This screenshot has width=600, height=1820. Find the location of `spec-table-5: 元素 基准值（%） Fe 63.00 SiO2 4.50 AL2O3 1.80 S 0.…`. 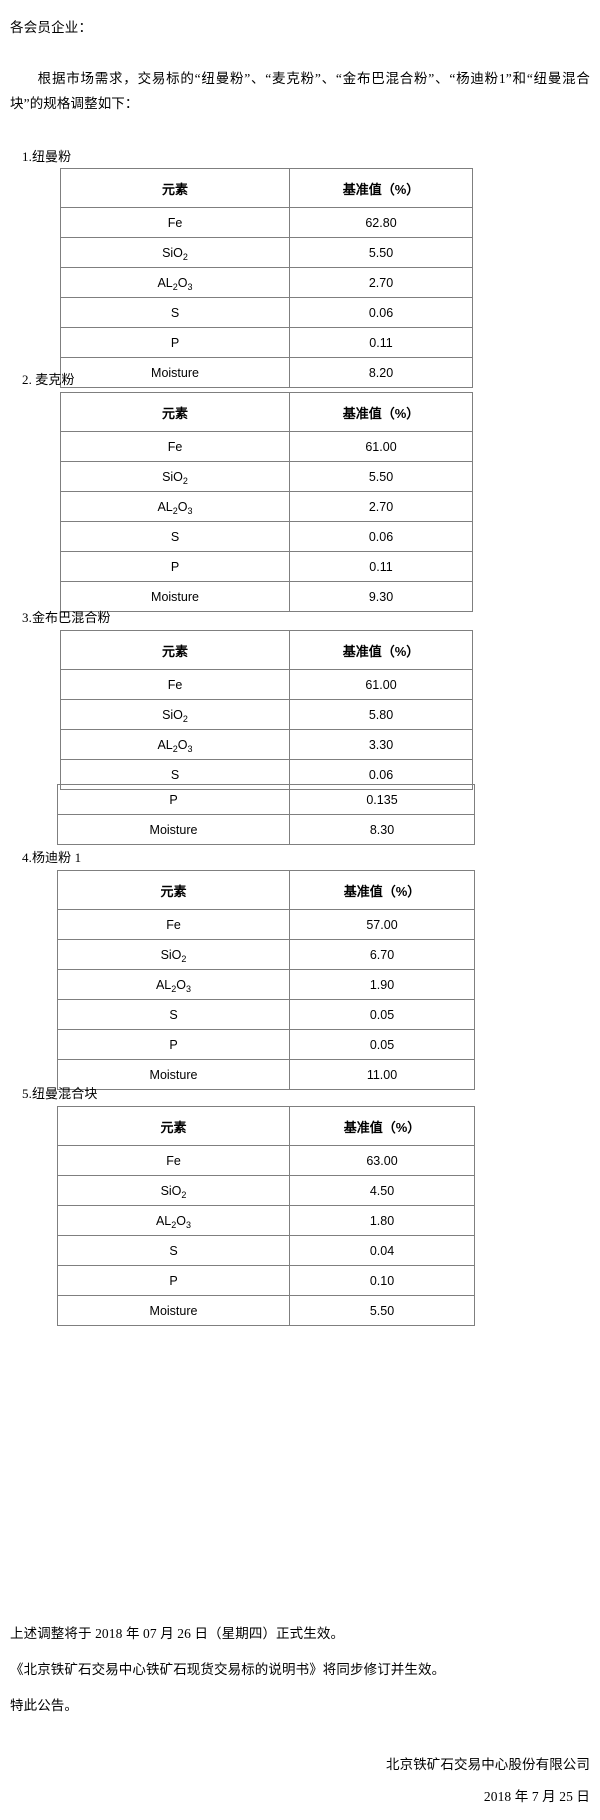

spec-table-5: 元素 基准值（%） Fe 63.00 SiO2 4.50 AL2O3 1.80 S 0.… is located at coordinates (266, 1216).